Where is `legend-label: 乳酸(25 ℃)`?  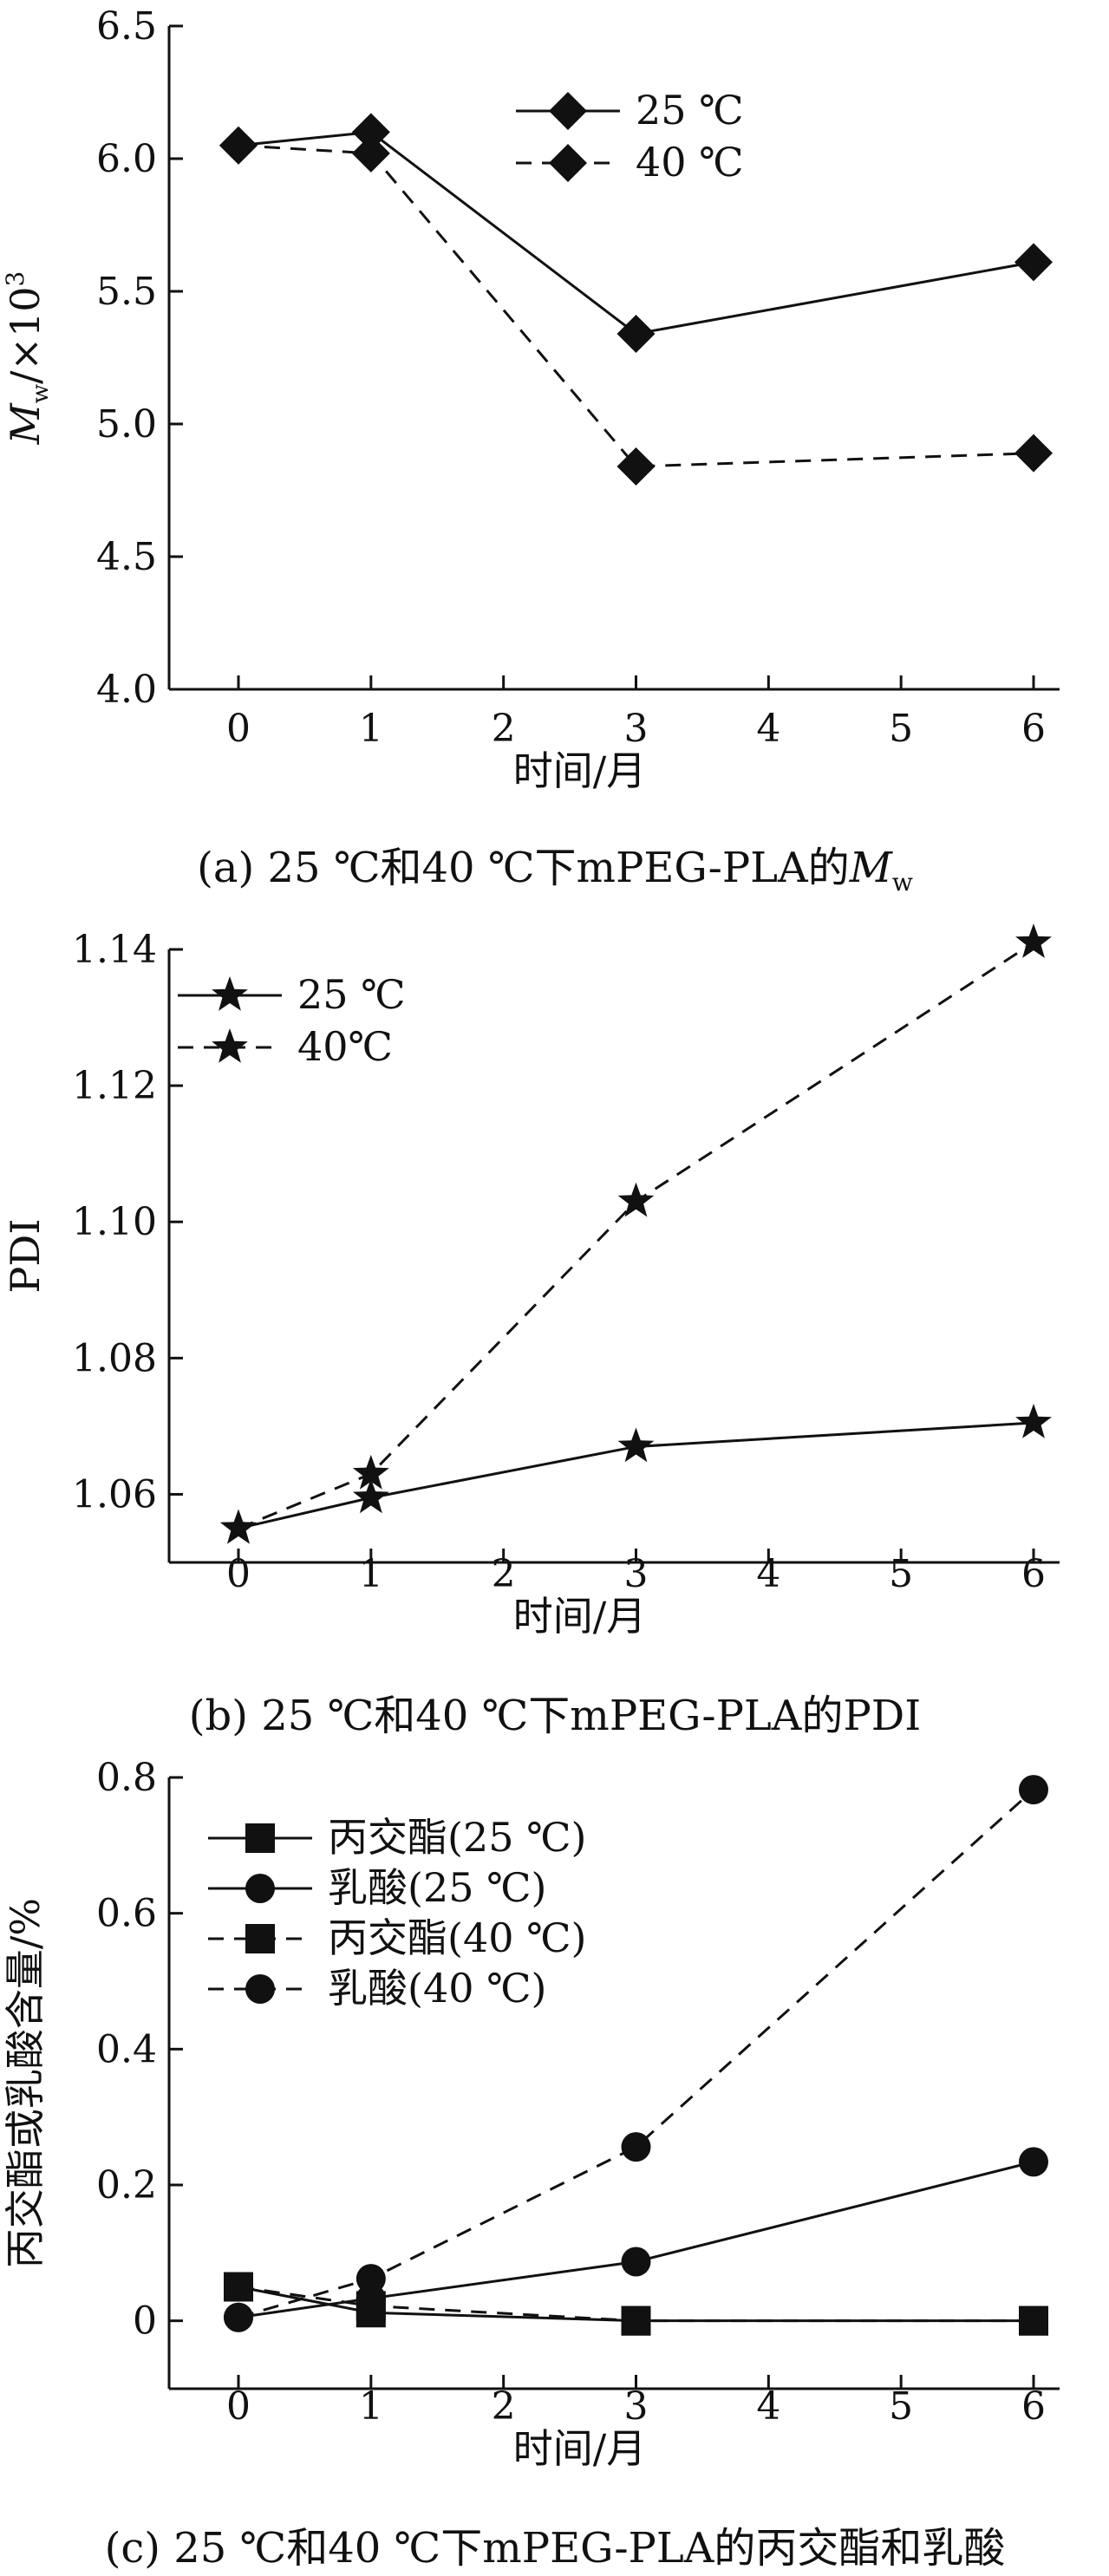 legend-label: 乳酸(25 ℃) is located at coordinates (437, 1888).